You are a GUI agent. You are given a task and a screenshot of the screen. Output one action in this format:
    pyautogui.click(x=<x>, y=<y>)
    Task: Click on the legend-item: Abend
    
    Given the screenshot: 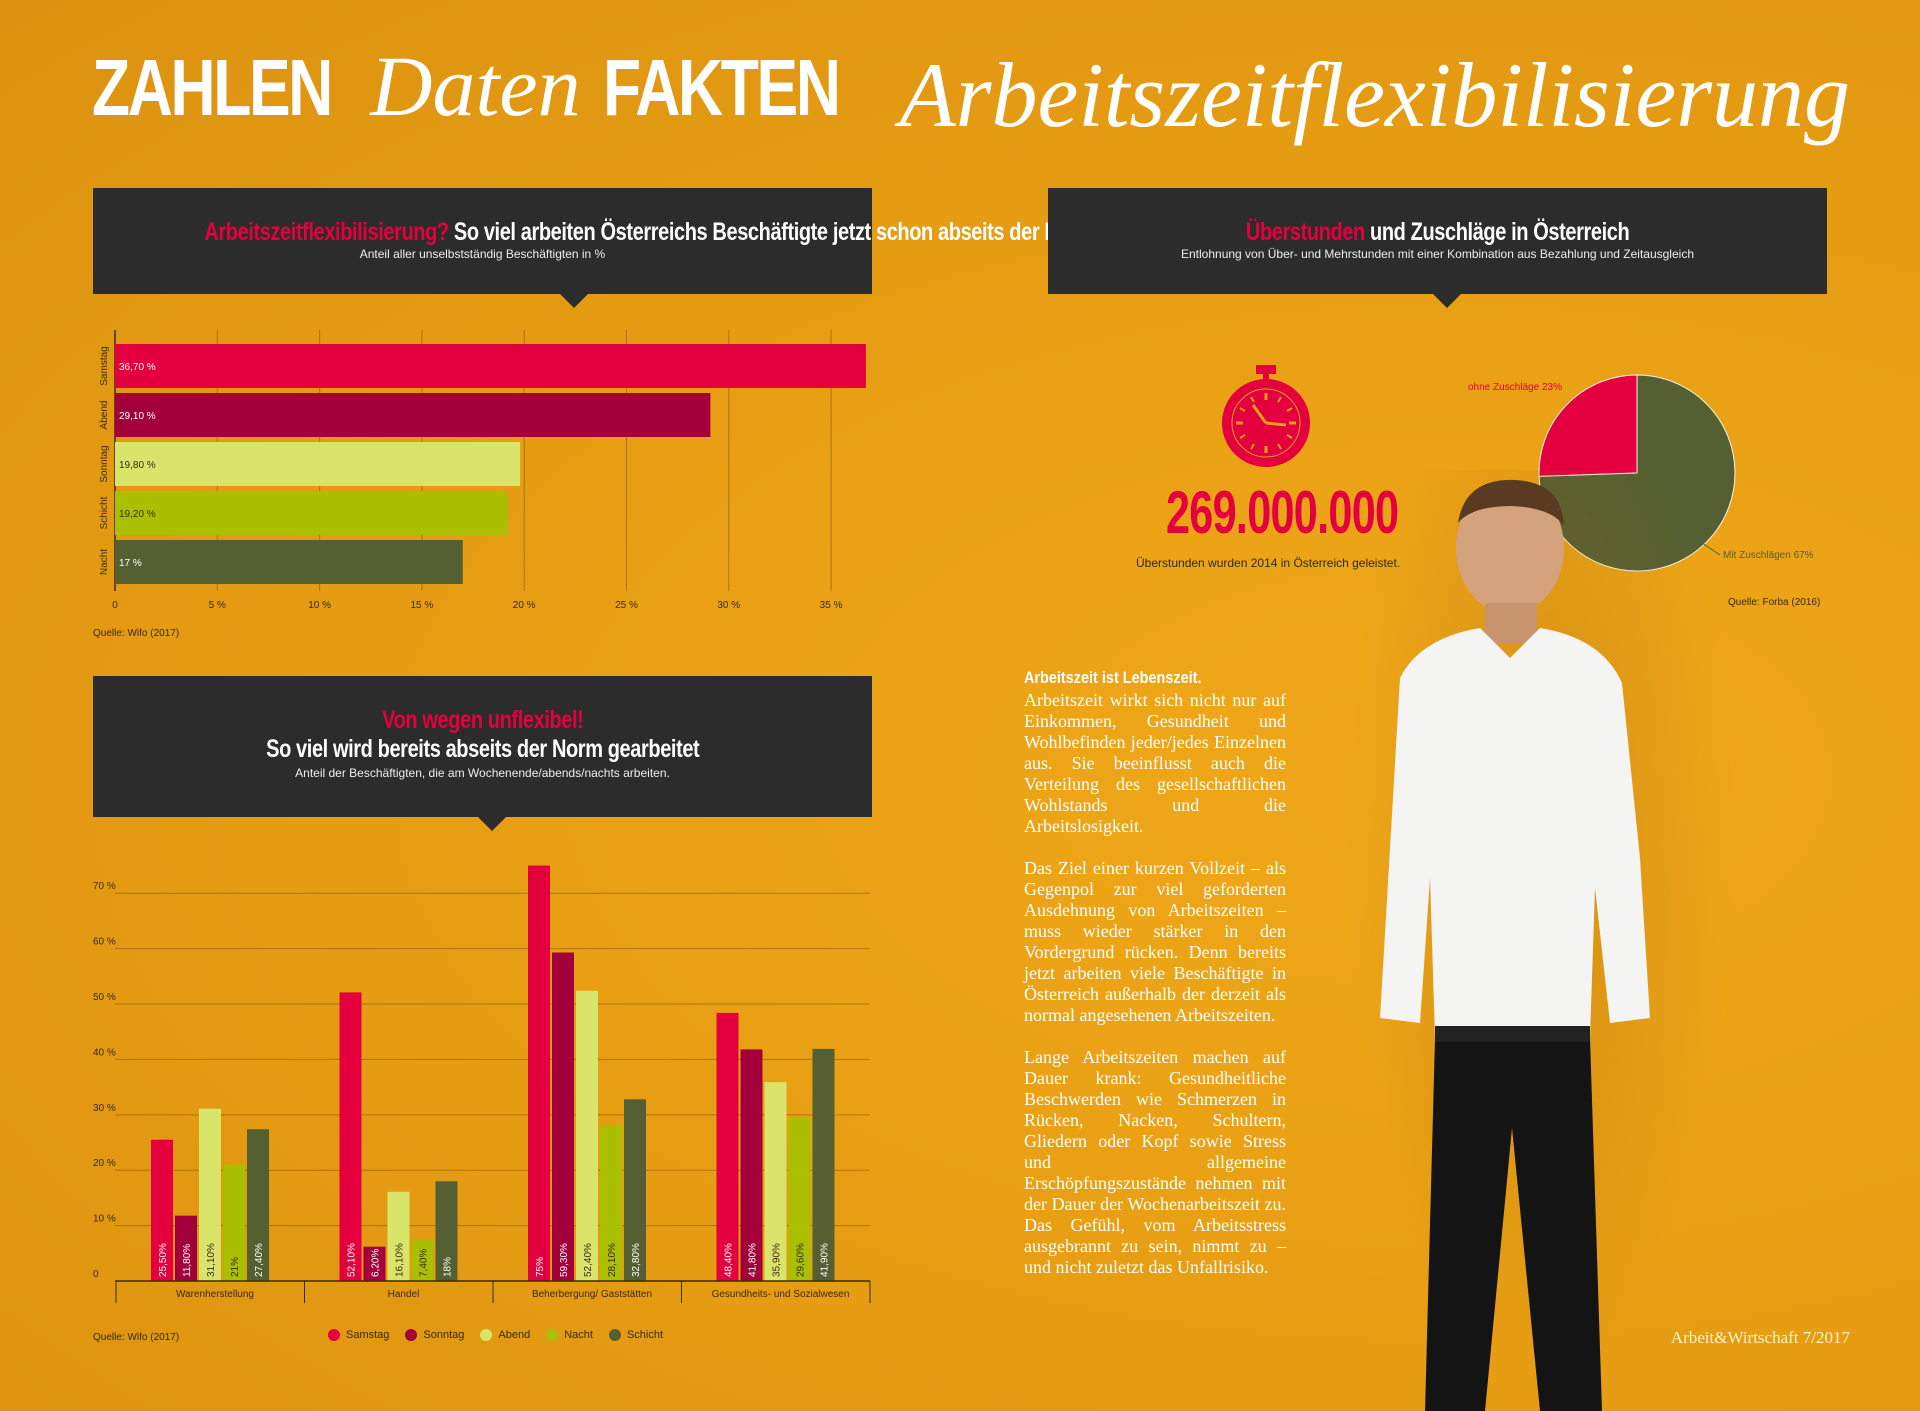 What is the action you would take?
    pyautogui.click(x=505, y=1335)
    